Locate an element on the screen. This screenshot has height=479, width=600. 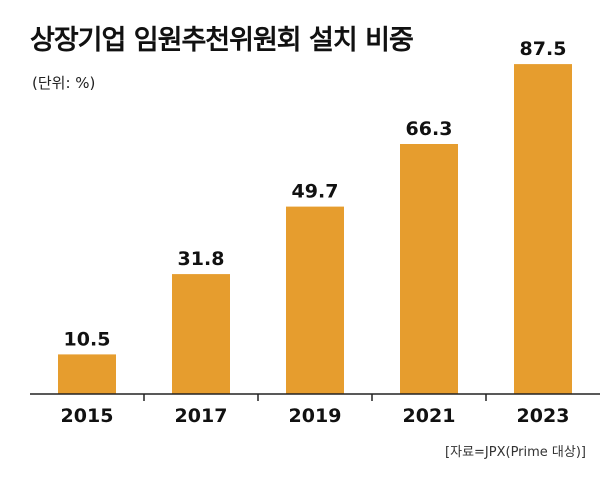
unit-label: (단위: %) is located at coordinates (64, 83).